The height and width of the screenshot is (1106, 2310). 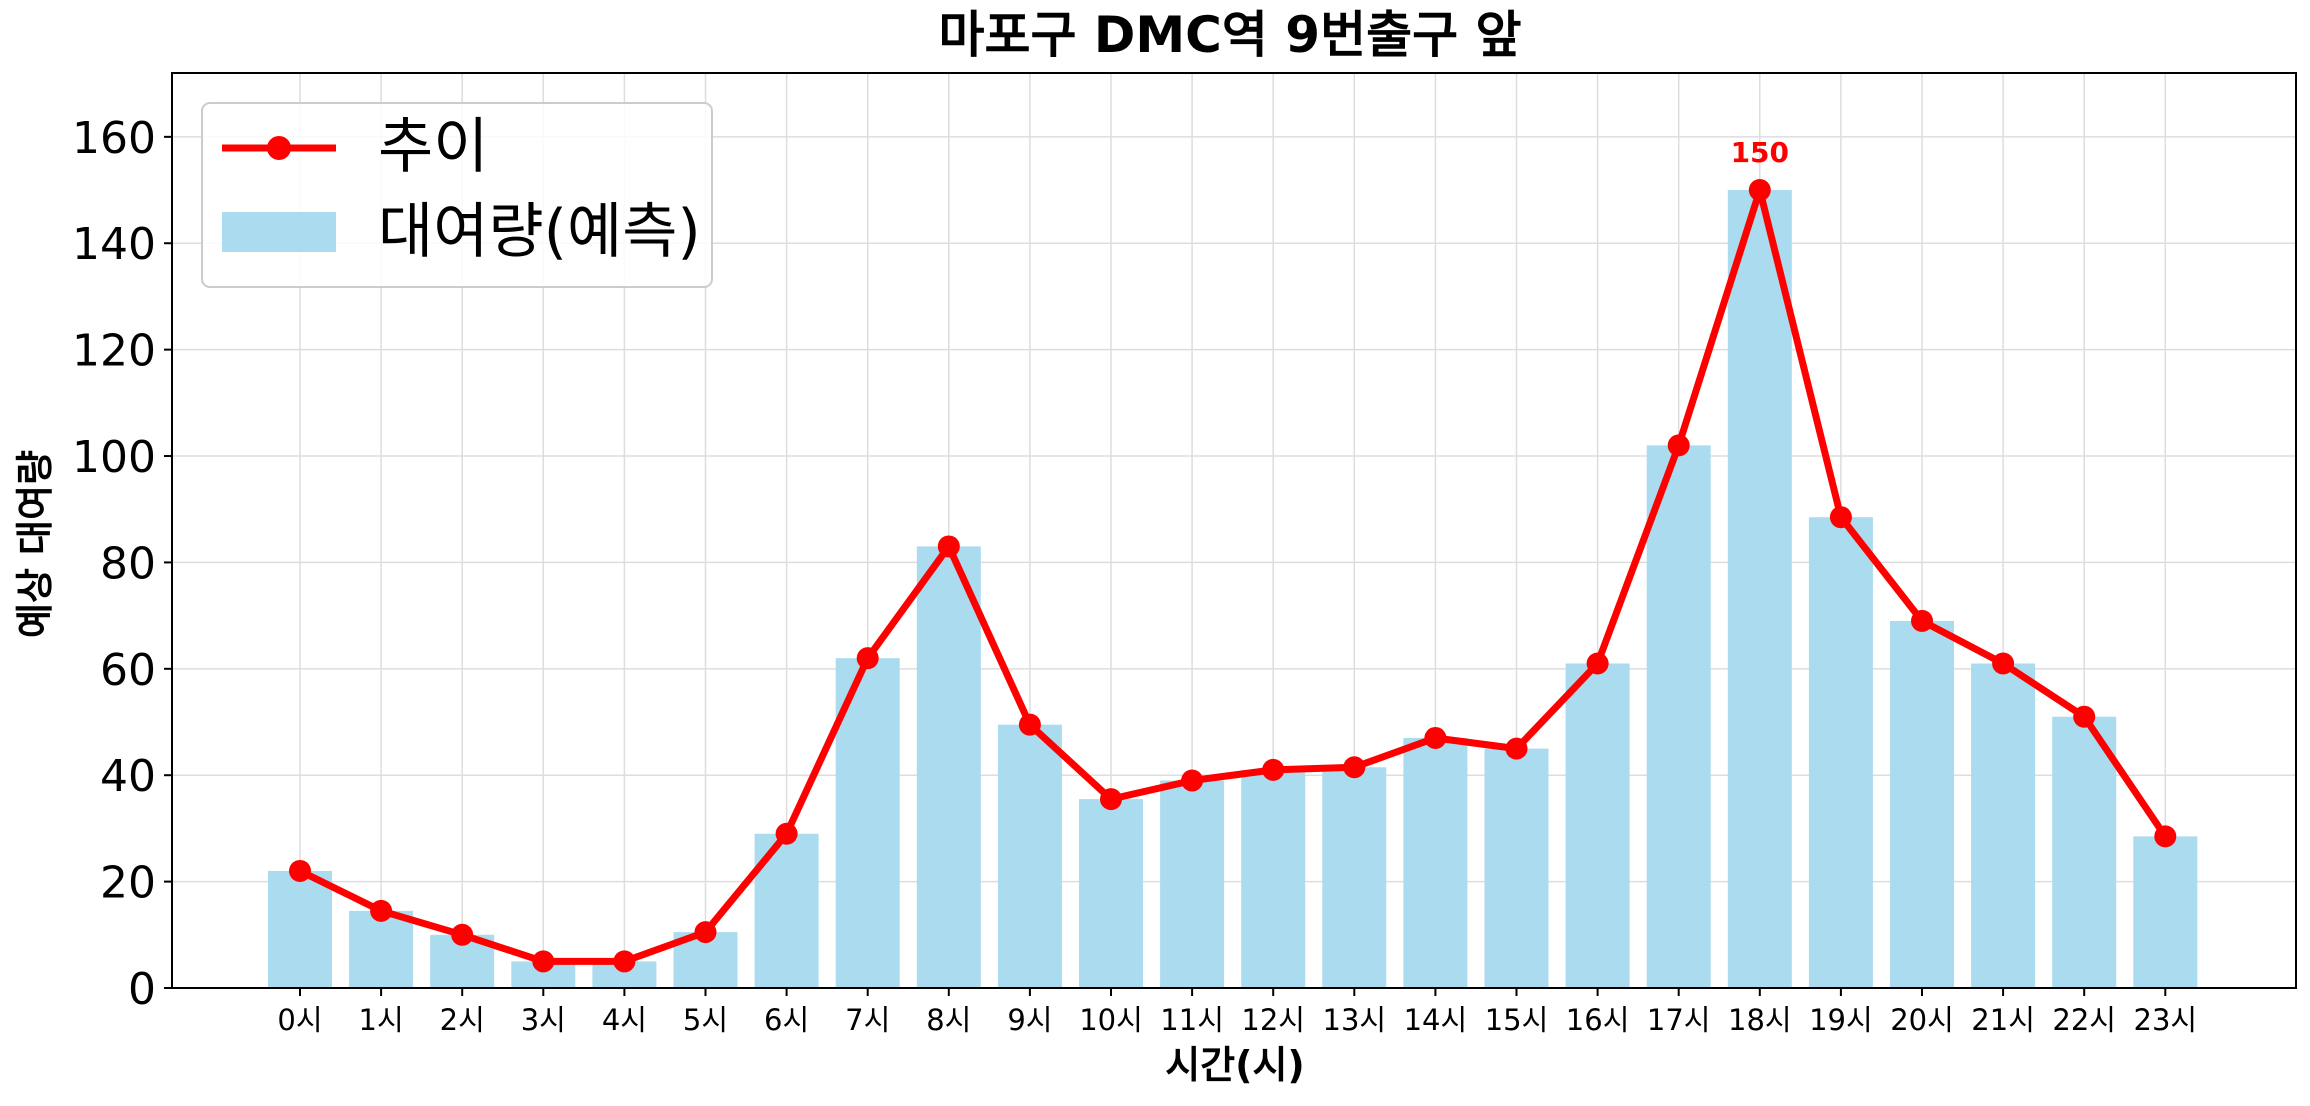 What do you see at coordinates (114, 351) in the screenshot?
I see `y-tick-label: 120` at bounding box center [114, 351].